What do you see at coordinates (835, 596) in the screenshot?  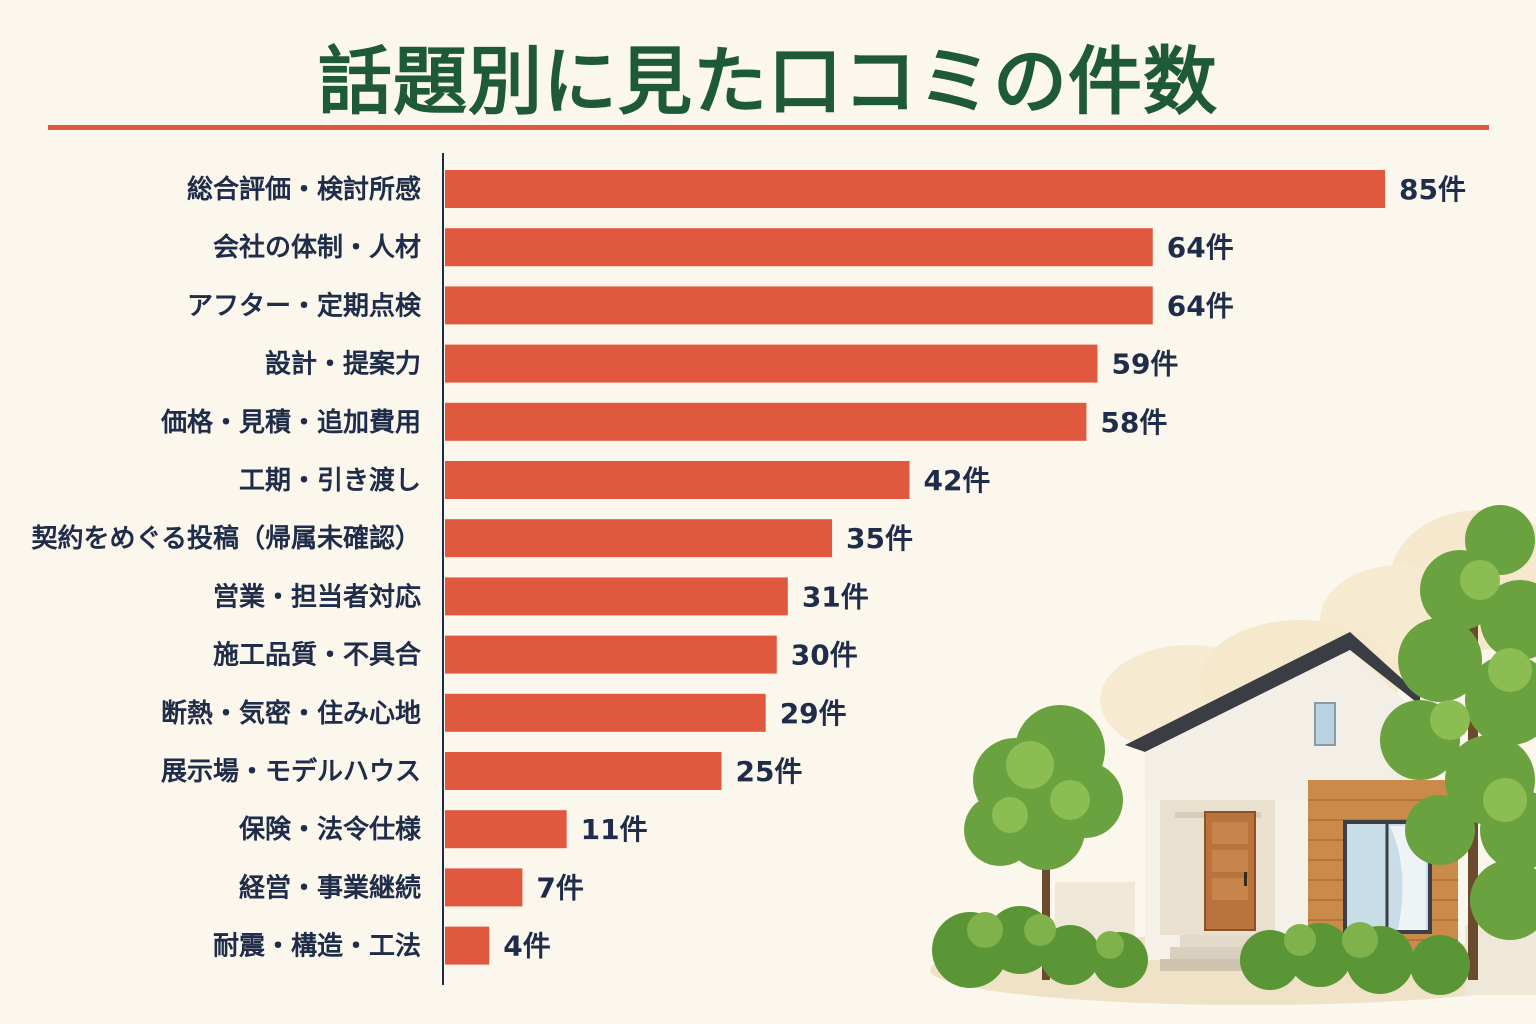 I see `value-label: 31件` at bounding box center [835, 596].